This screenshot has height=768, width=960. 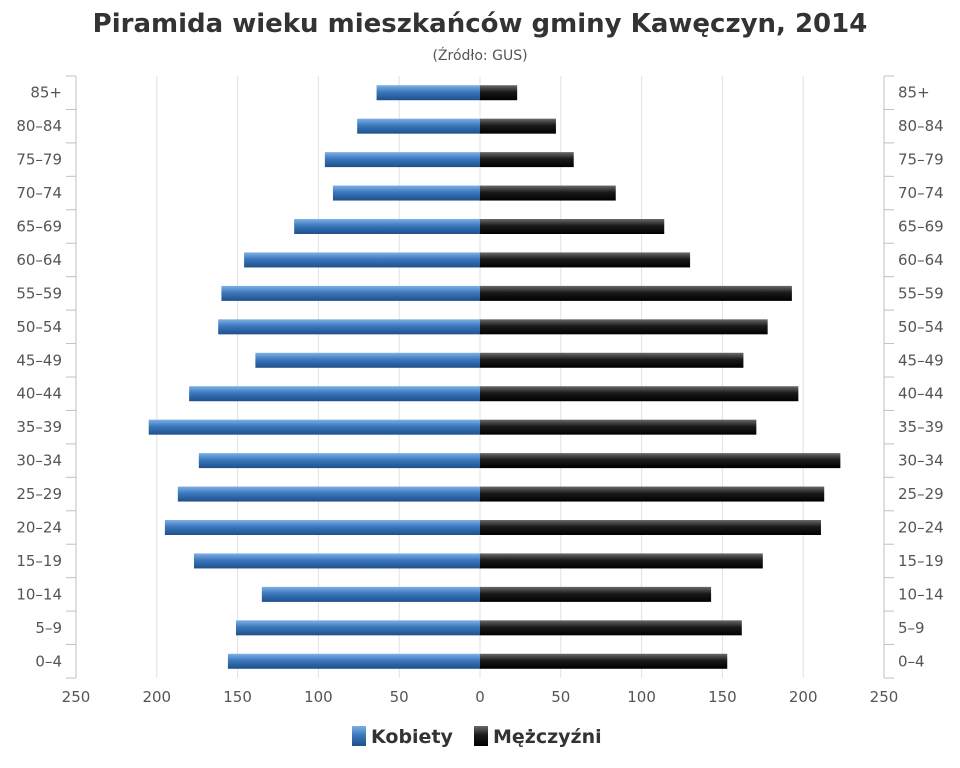 I want to click on legend-swatch-kobiety, so click(x=359, y=736).